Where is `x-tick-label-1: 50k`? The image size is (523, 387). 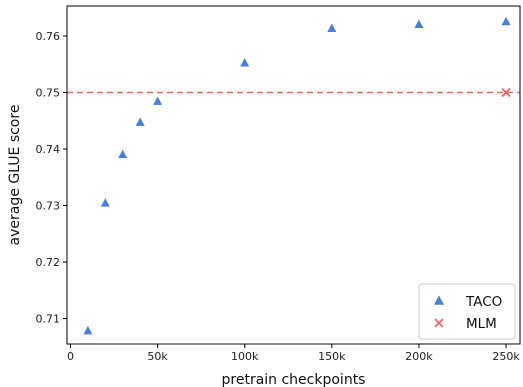 x-tick-label-1: 50k is located at coordinates (157, 356).